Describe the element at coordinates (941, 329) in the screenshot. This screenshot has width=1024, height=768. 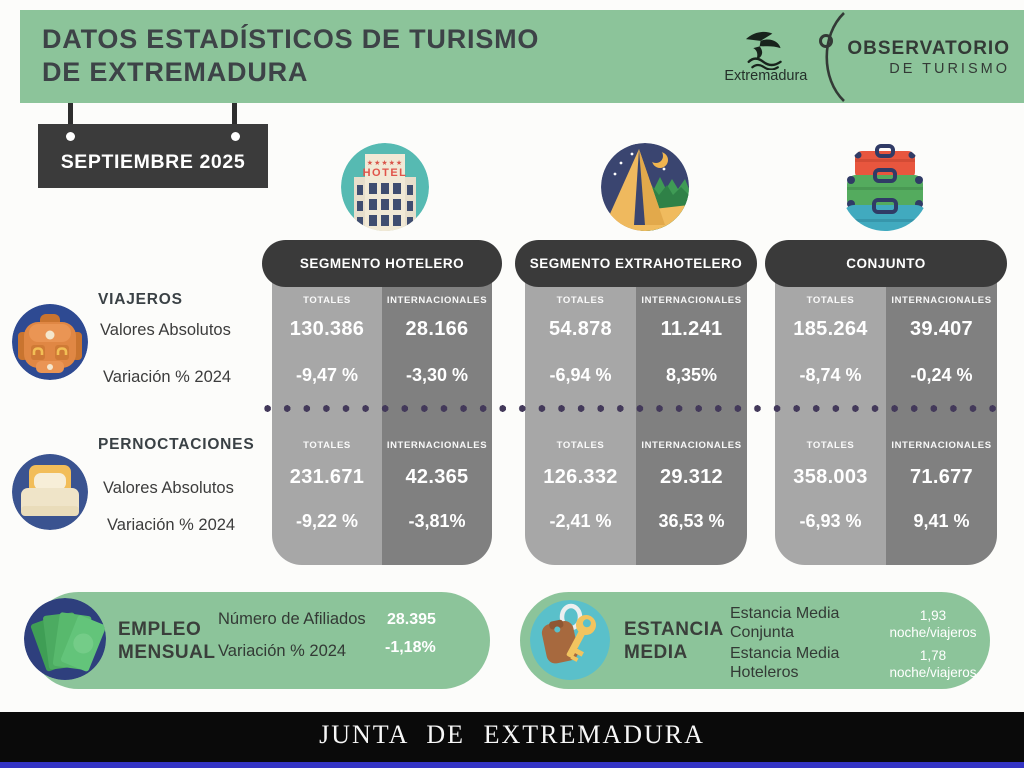
I see `stat-value: 39.407` at that location.